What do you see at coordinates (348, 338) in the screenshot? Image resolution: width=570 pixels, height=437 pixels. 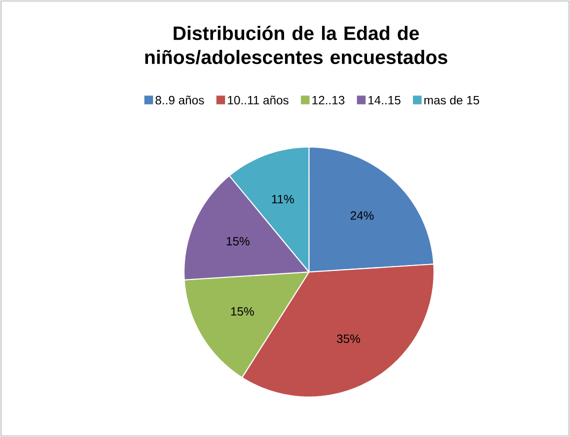 I see `data-label: 35%` at bounding box center [348, 338].